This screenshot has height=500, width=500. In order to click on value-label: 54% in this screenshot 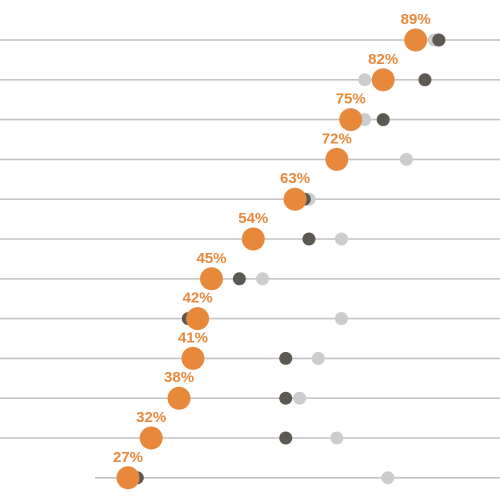, I will do `click(253, 218)`.